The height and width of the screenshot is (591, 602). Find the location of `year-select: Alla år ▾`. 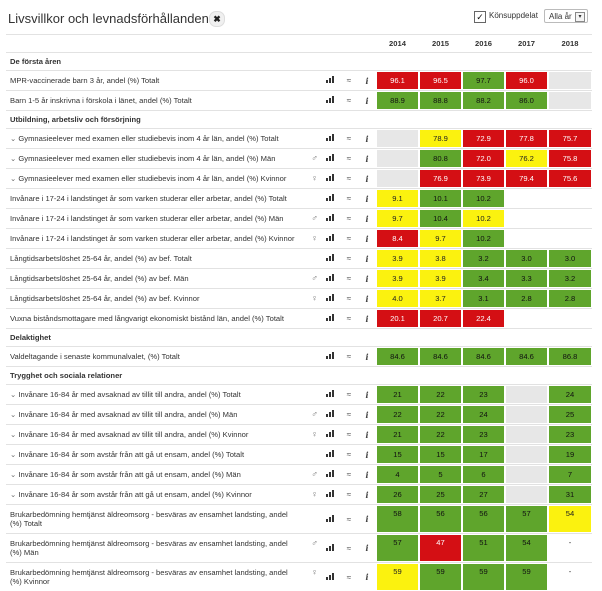

year-select: Alla år ▾ is located at coordinates (566, 16).